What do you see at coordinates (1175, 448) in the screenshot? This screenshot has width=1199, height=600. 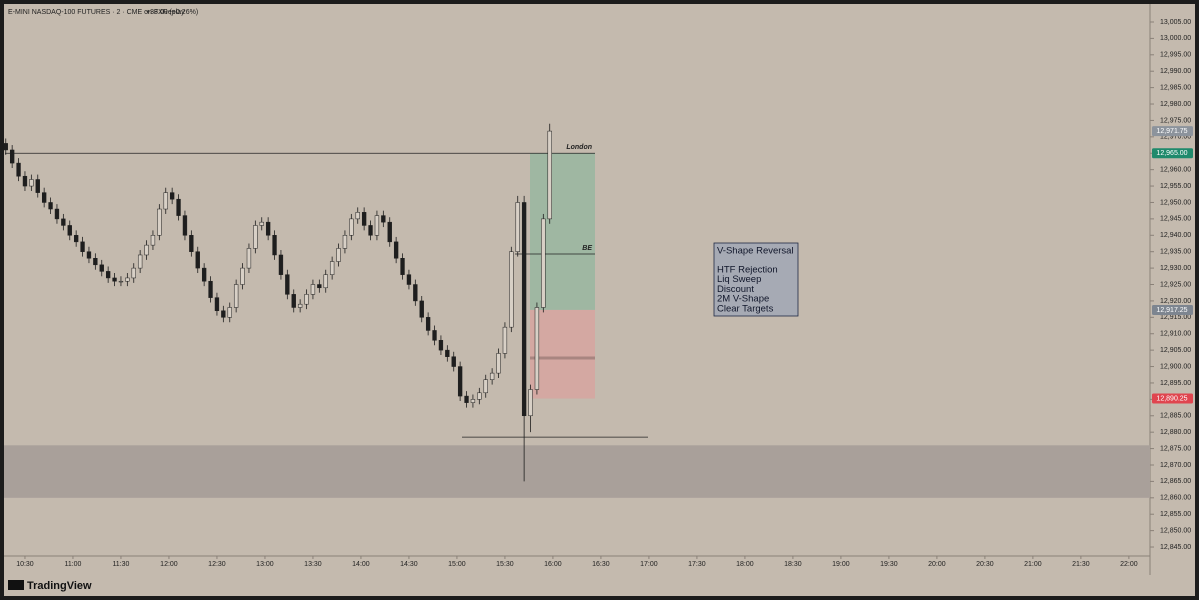 I see `y-tick-label: 12,875.00` at bounding box center [1175, 448].